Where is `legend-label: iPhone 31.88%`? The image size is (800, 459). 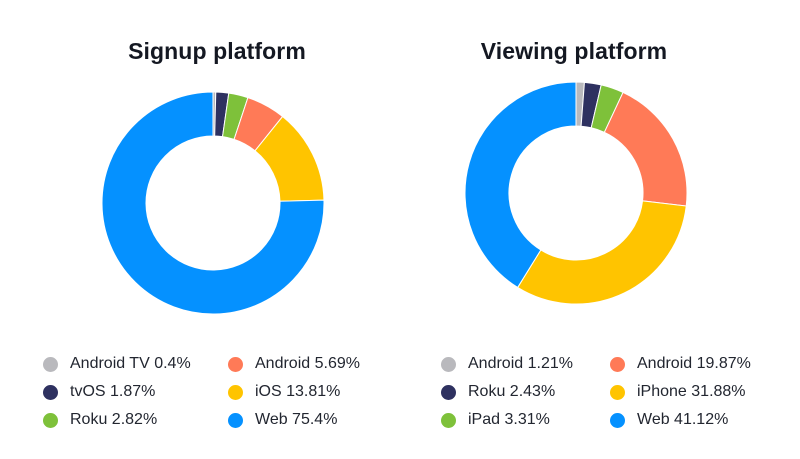 legend-label: iPhone 31.88% is located at coordinates (691, 391).